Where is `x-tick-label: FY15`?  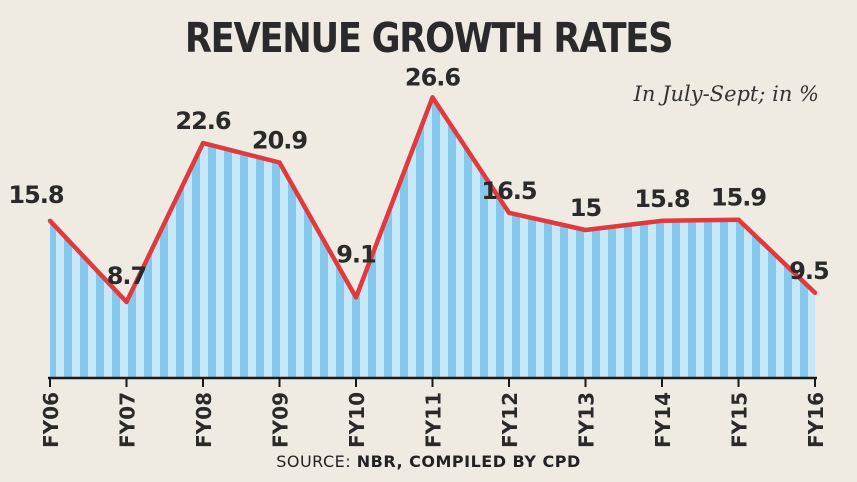
x-tick-label: FY15 is located at coordinates (740, 420).